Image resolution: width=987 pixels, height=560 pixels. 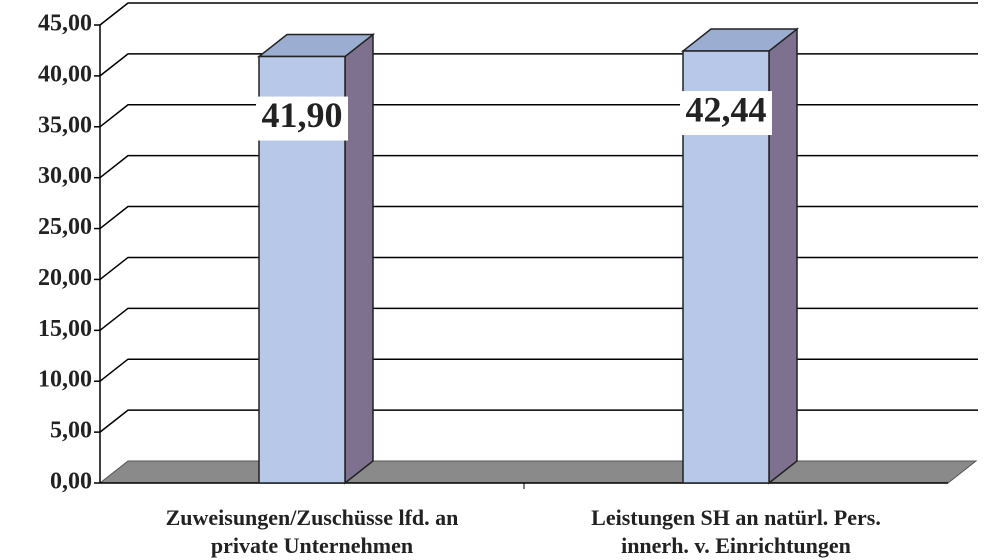 What do you see at coordinates (65, 125) in the screenshot?
I see `y-tick-label: 35,00` at bounding box center [65, 125].